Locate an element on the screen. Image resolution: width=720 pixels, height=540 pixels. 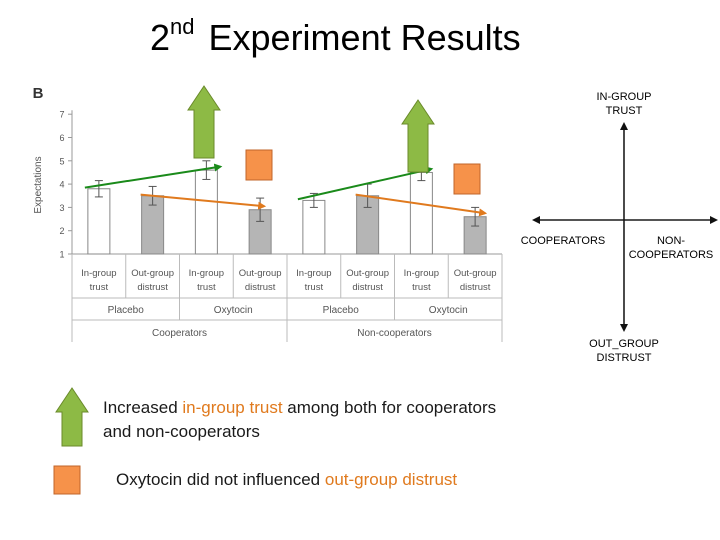
x-tick-label-5-line1: Out-group is located at coordinates (367, 273).